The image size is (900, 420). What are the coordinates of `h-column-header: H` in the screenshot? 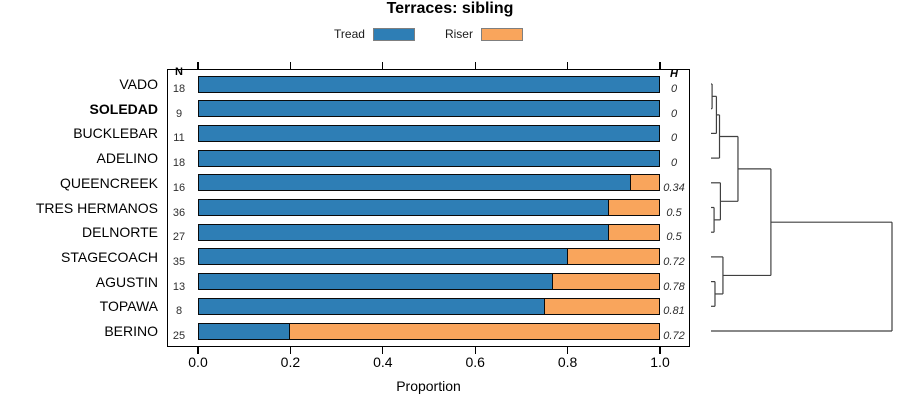 It's located at (674, 74).